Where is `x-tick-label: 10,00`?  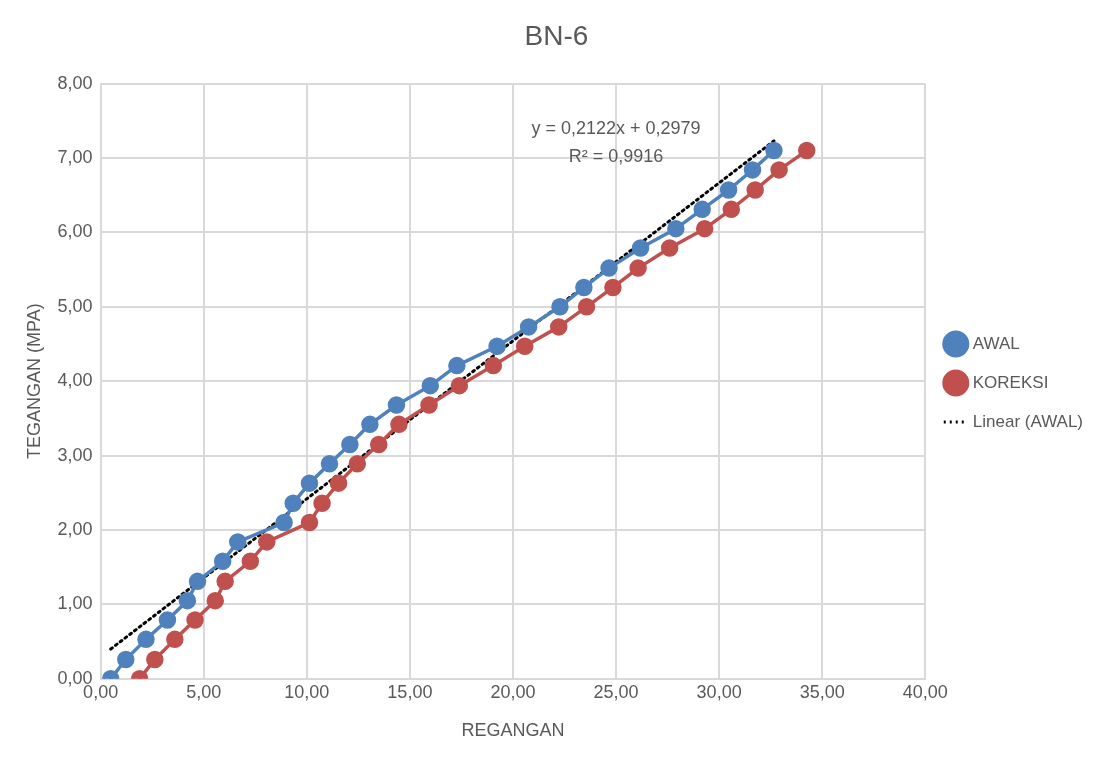 x-tick-label: 10,00 is located at coordinates (307, 691).